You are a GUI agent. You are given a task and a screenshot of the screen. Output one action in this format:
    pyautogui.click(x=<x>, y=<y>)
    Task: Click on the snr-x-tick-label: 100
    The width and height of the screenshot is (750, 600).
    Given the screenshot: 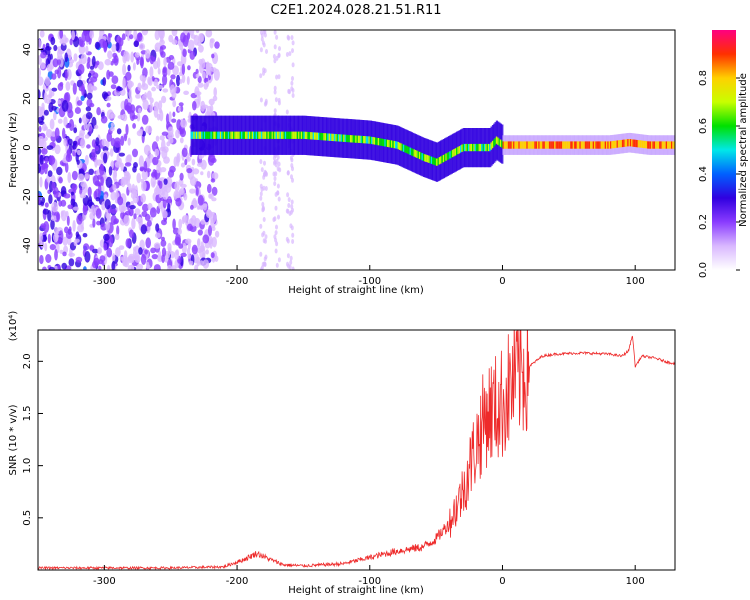 What is the action you would take?
    pyautogui.click(x=635, y=581)
    